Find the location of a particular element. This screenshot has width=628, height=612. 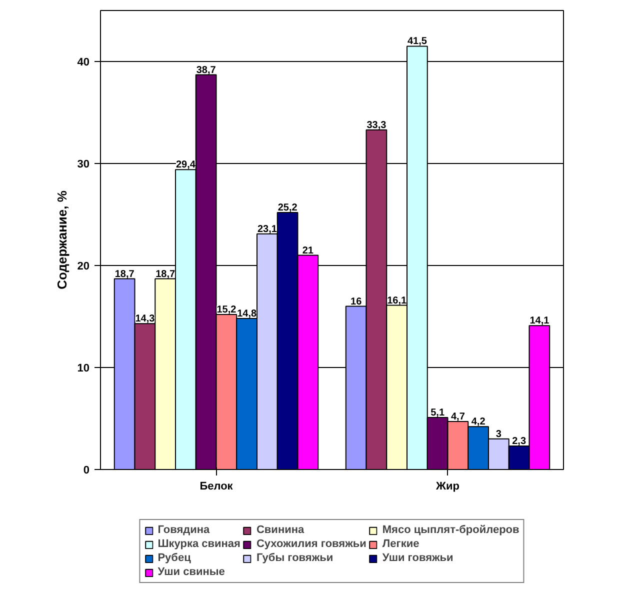

data-label: 29,4 is located at coordinates (186, 165).